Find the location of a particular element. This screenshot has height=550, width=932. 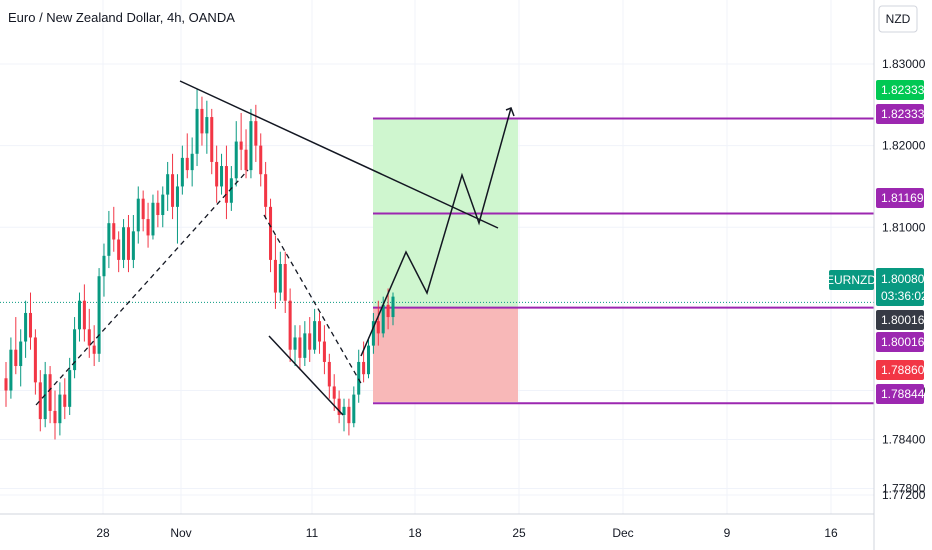

y-tick-label-2: 1.78400 is located at coordinates (904, 439).